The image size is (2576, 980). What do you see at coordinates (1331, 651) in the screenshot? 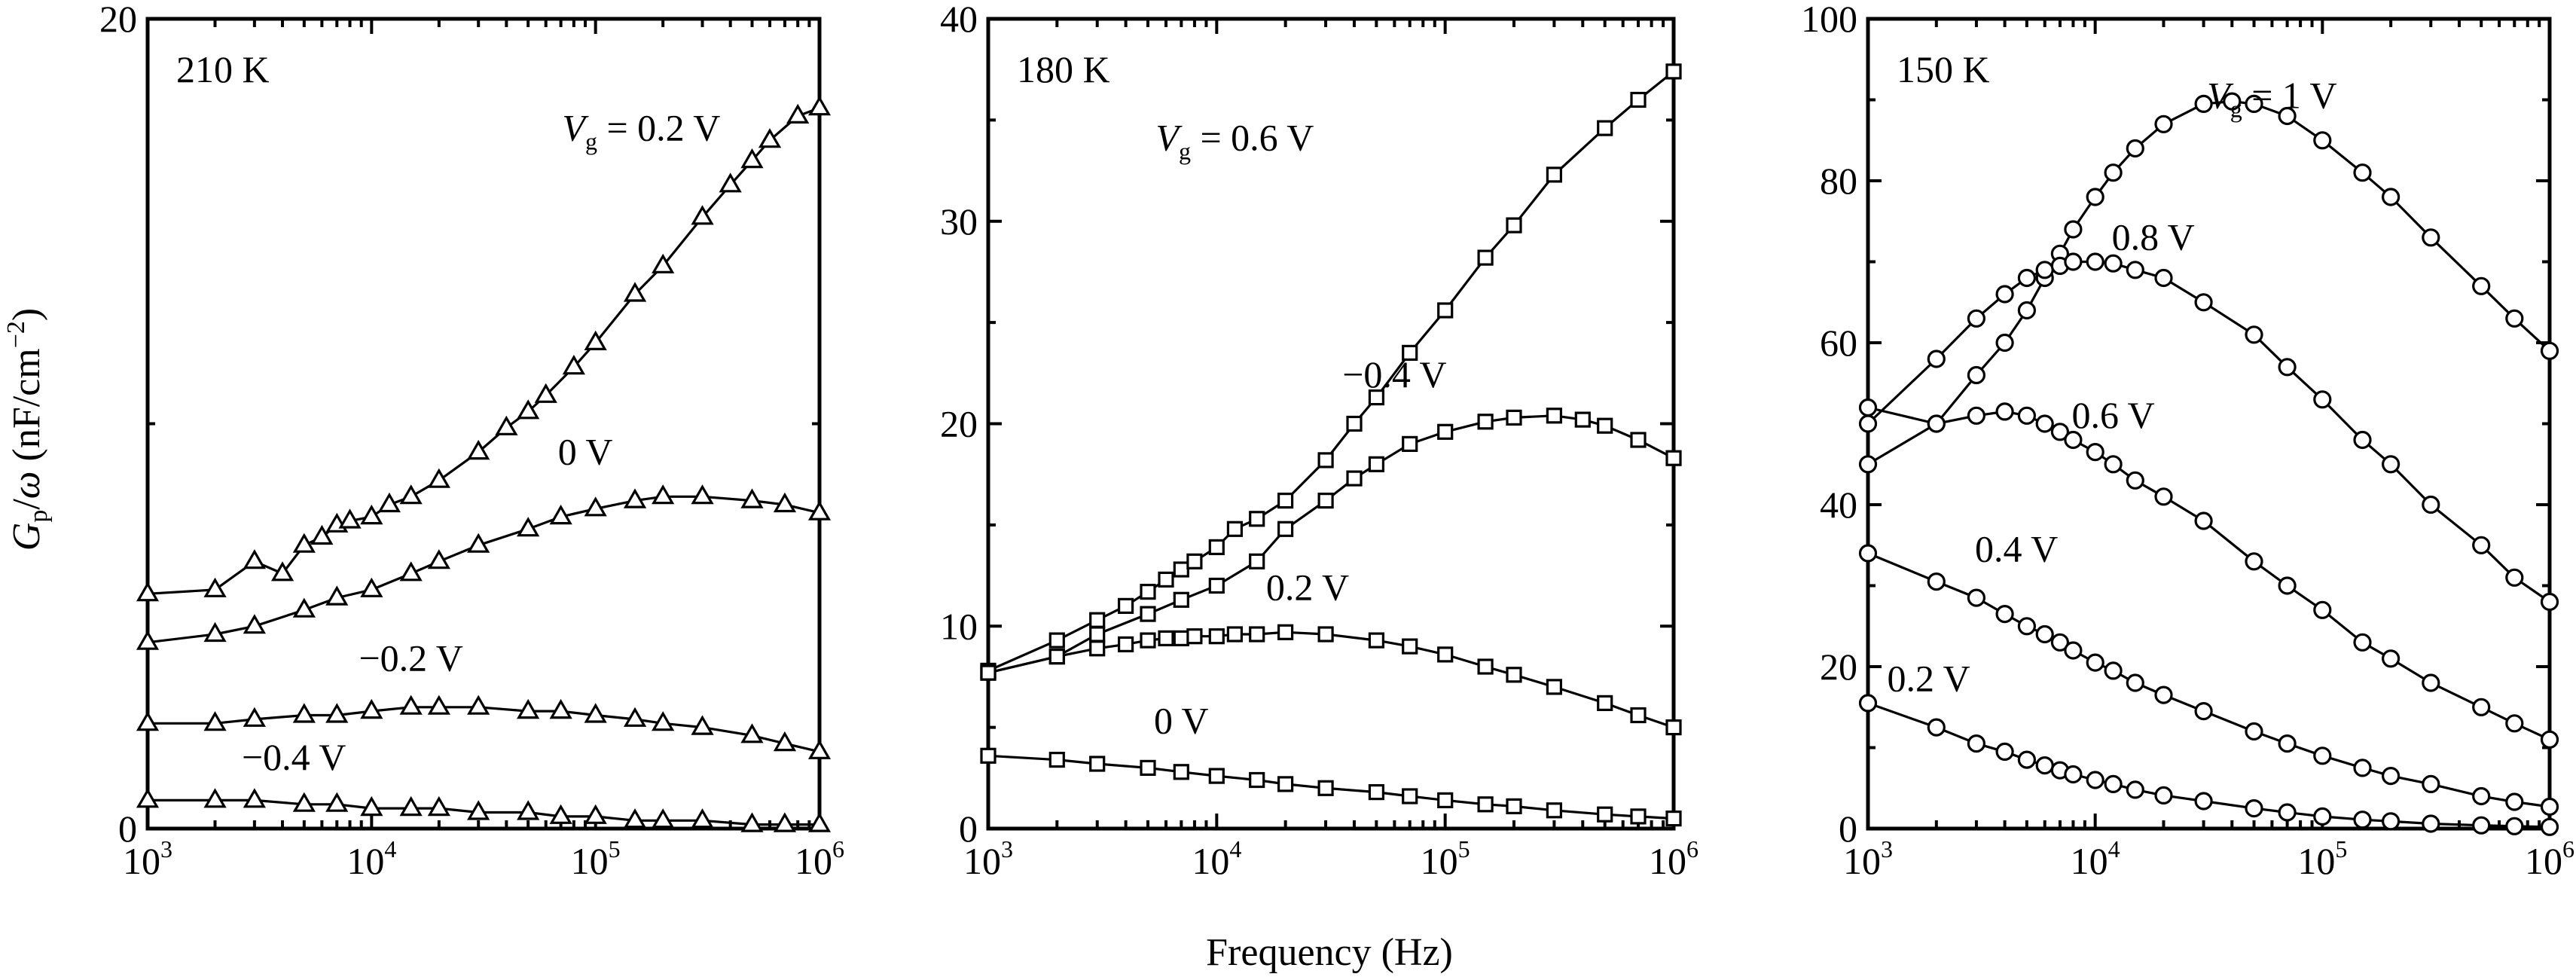
I see `series-3: 0.2 V` at bounding box center [1331, 651].